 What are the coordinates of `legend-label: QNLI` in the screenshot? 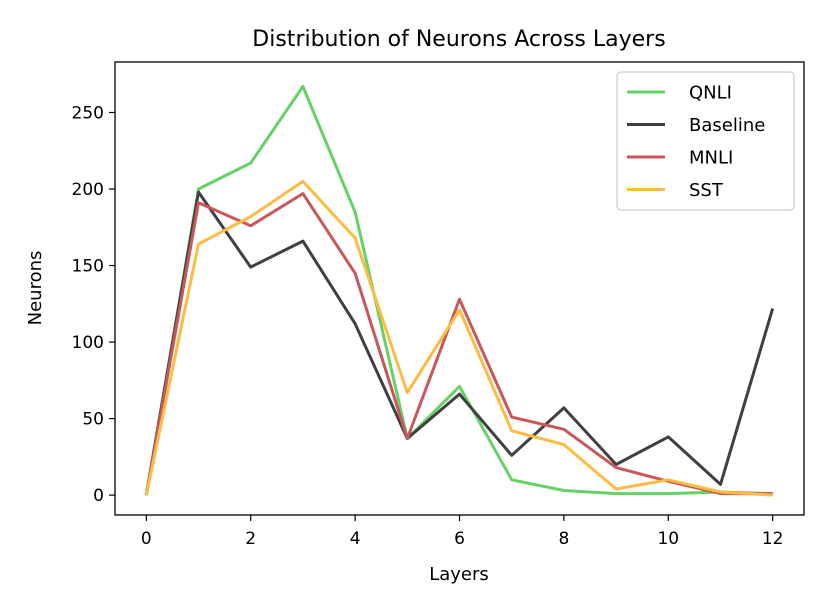 It's located at (710, 93).